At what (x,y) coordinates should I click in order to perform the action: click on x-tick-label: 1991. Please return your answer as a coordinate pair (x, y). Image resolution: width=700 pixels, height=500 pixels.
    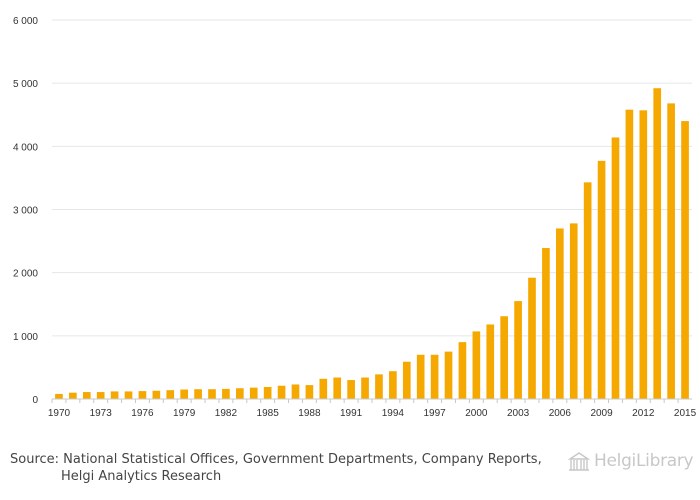
    Looking at the image, I should click on (351, 413).